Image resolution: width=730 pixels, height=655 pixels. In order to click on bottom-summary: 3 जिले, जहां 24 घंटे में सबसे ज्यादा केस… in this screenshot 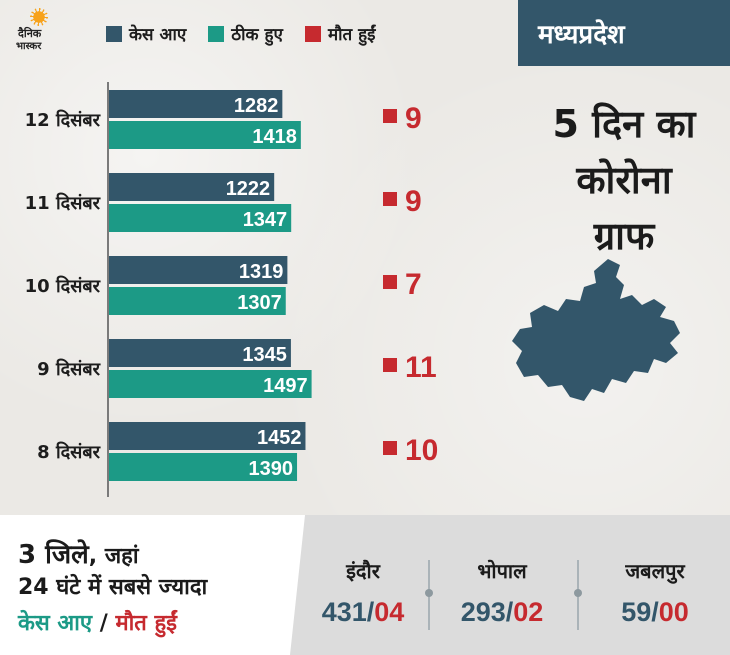, I will do `click(152, 585)`.